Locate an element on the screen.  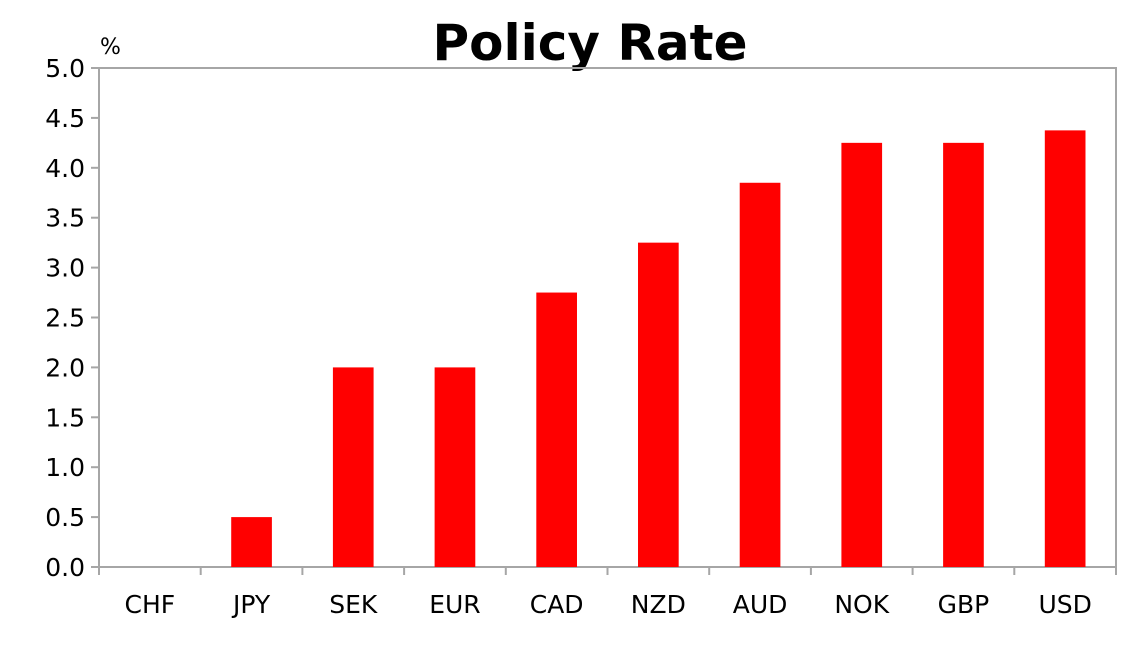
bar-usd is located at coordinates (1065, 348).